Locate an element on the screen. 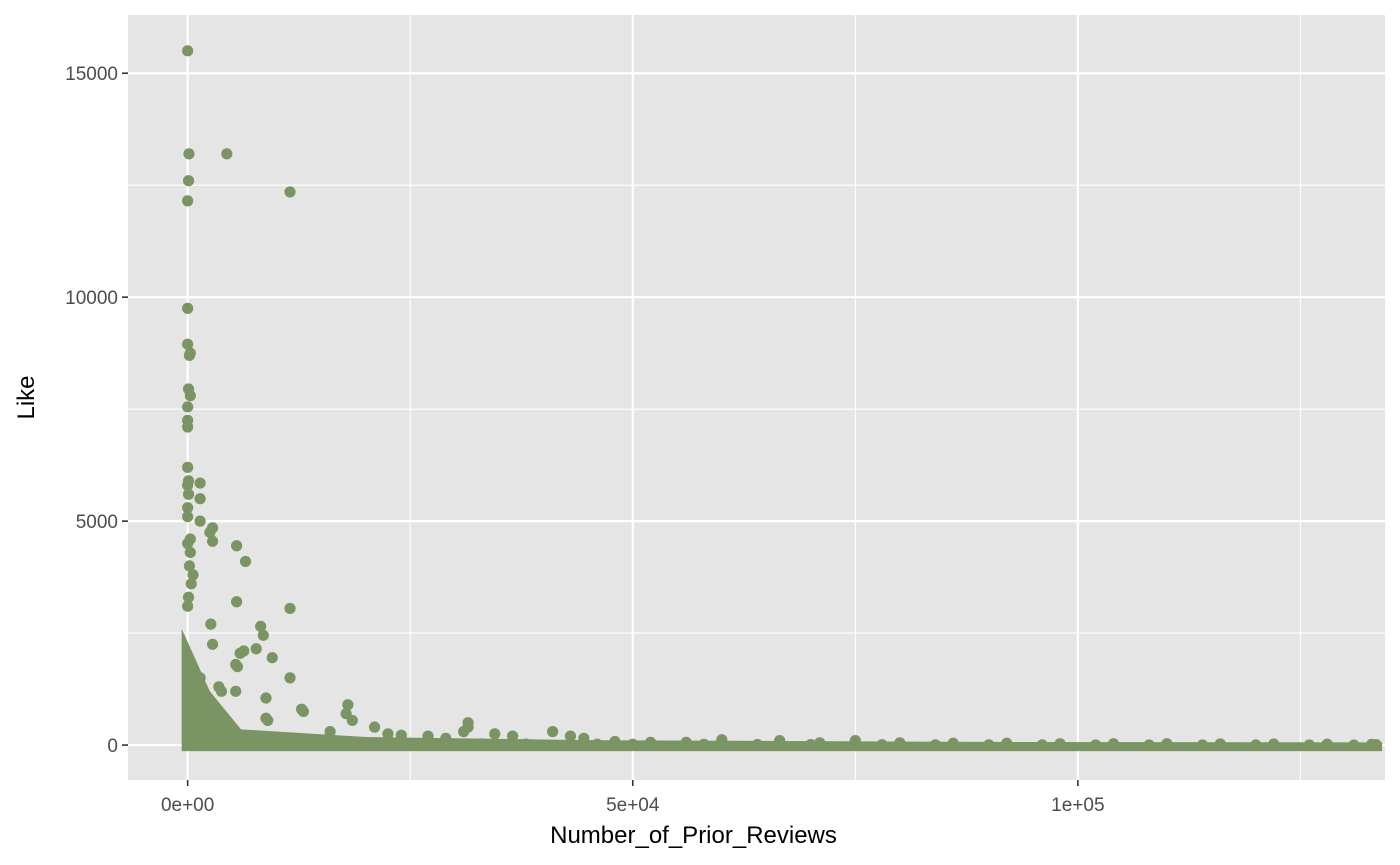  x-tick-label: 0e+00 is located at coordinates (187, 805).